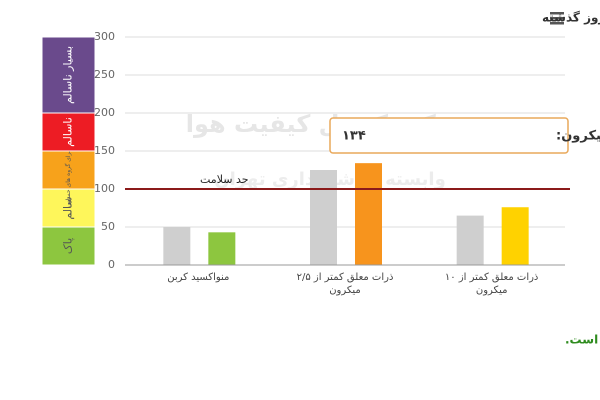  I want to click on aqi-band-label: بسیار ناسالم, so click(68, 75).